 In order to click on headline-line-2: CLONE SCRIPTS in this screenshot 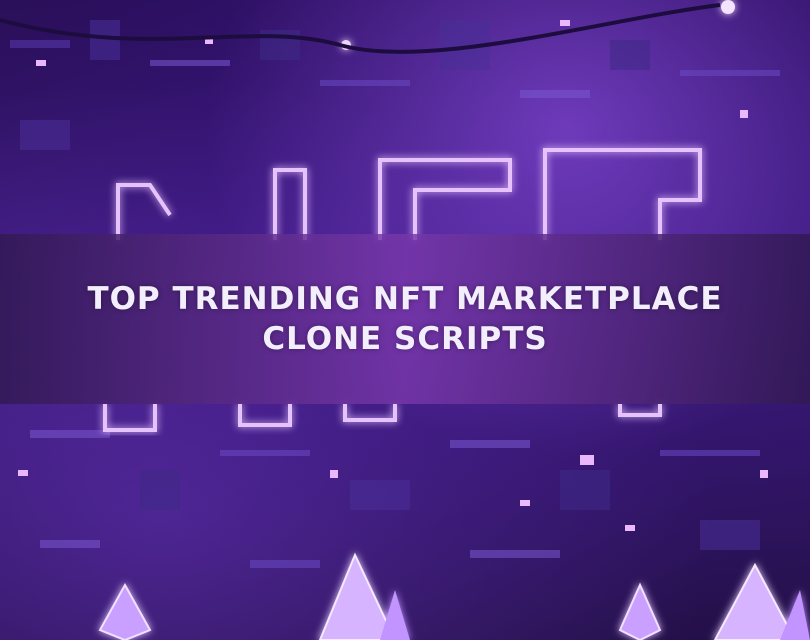, I will do `click(405, 339)`.